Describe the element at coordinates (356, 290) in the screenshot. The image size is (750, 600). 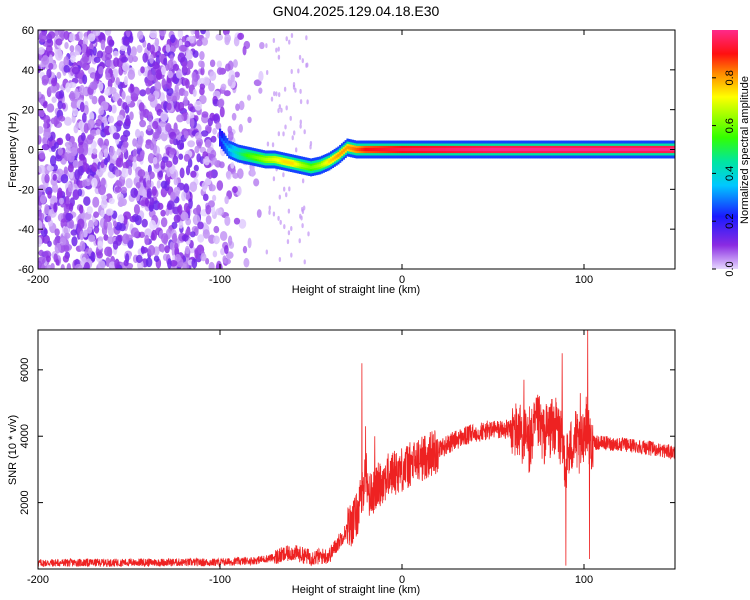
I see `spectrogram-x-label: Height of straight line (km)` at that location.